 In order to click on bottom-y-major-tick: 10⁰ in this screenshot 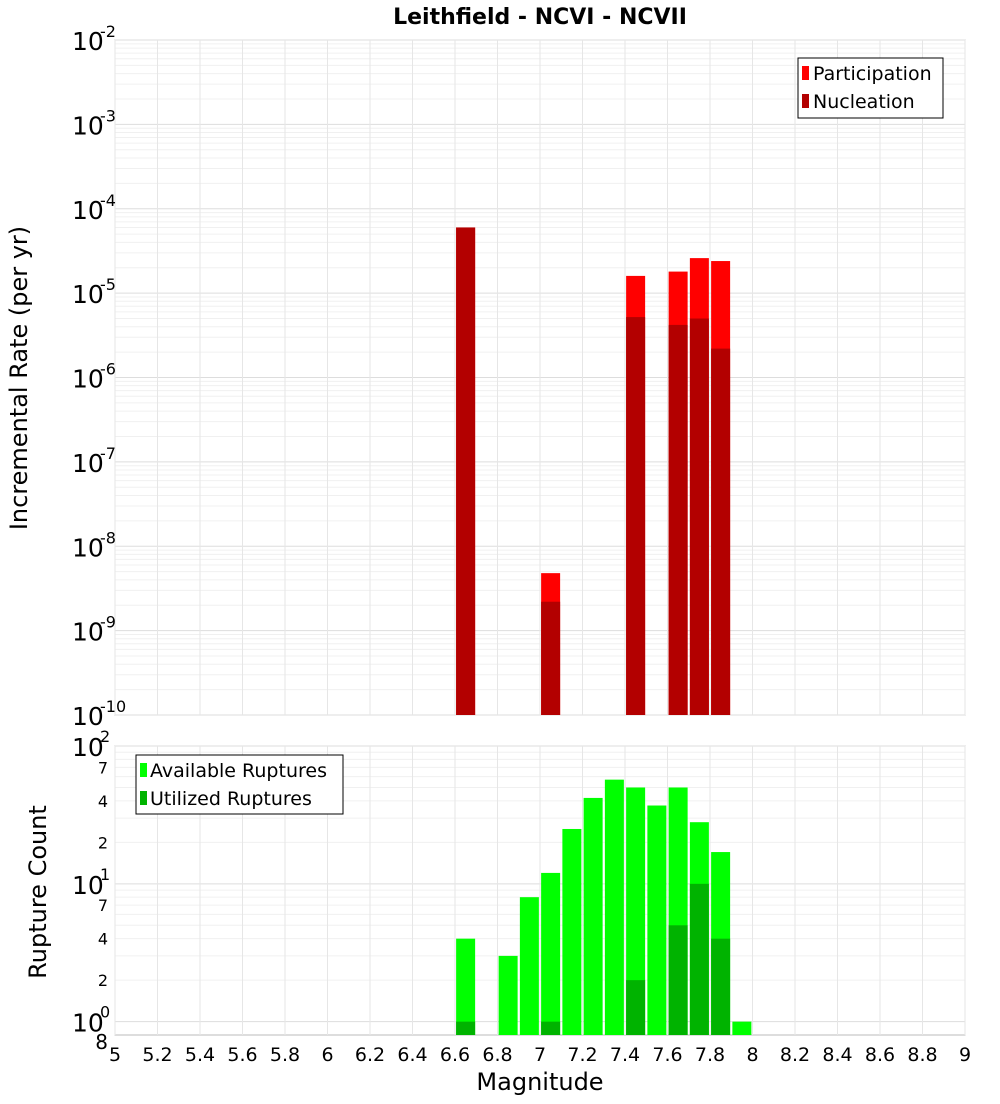, I will do `click(91, 1020)`.